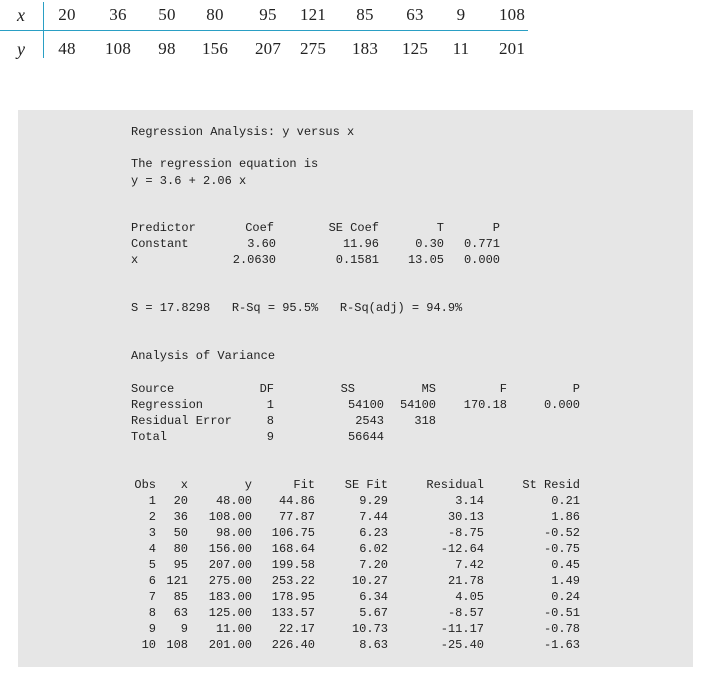 This screenshot has height=674, width=712. What do you see at coordinates (268, 48) in the screenshot?
I see `y-value-cell: 207` at bounding box center [268, 48].